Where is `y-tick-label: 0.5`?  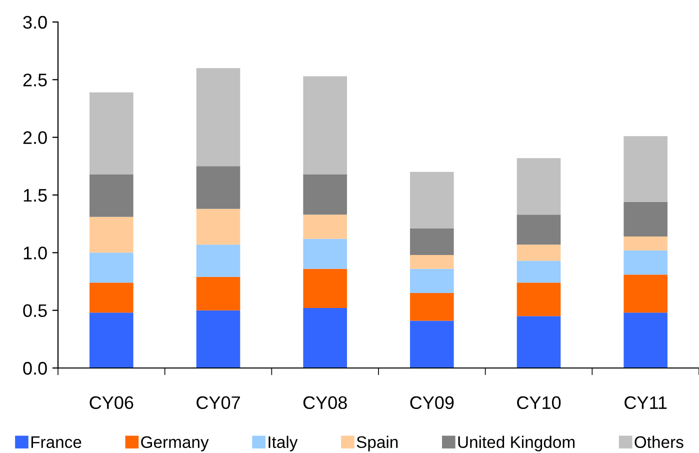 y-tick-label: 0.5 is located at coordinates (35, 311).